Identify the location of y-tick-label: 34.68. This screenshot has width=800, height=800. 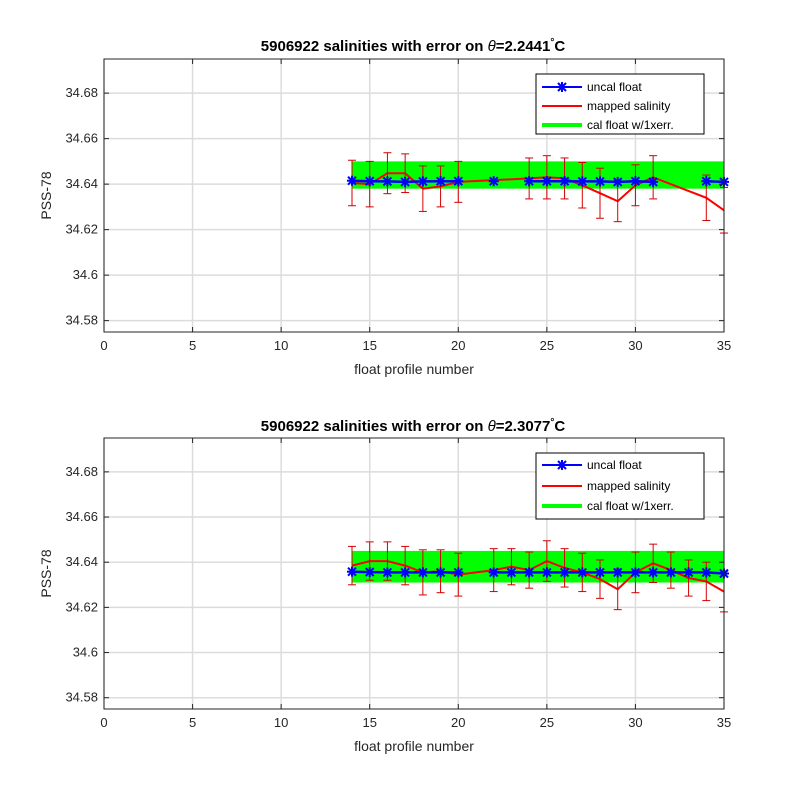
(81, 471).